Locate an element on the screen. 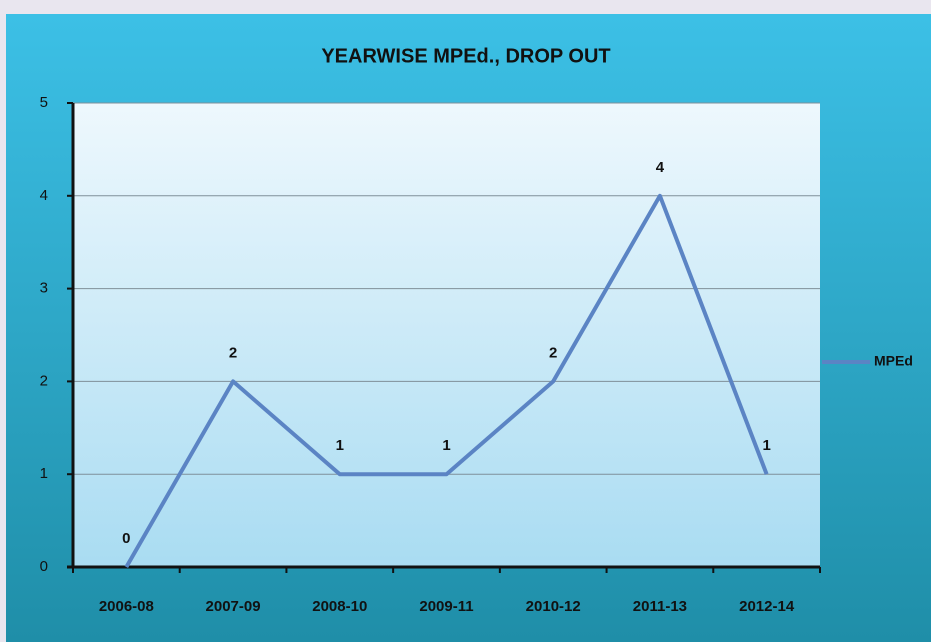 The image size is (931, 642). y-tick-label: 1 is located at coordinates (44, 473).